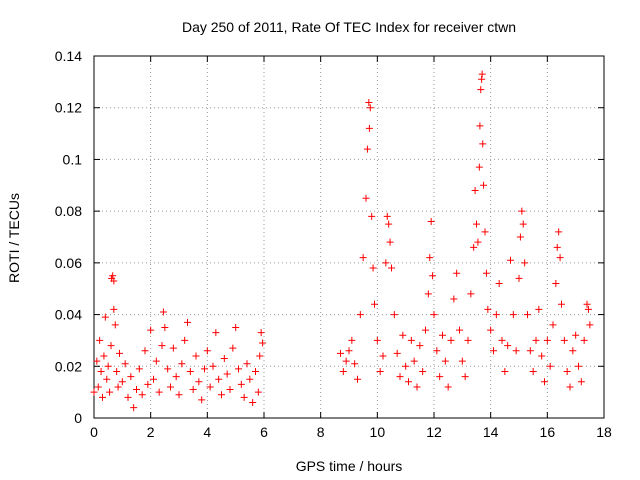 The height and width of the screenshot is (480, 640). Describe the element at coordinates (14, 238) in the screenshot. I see `y-axis-label: ROTI / TECUs` at that location.